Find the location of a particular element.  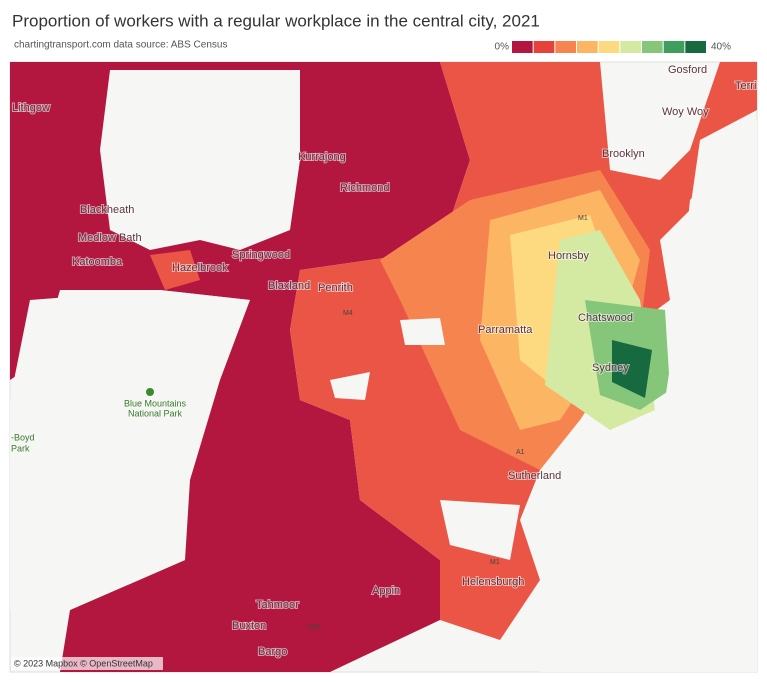

attribution-bg is located at coordinates (87, 663).